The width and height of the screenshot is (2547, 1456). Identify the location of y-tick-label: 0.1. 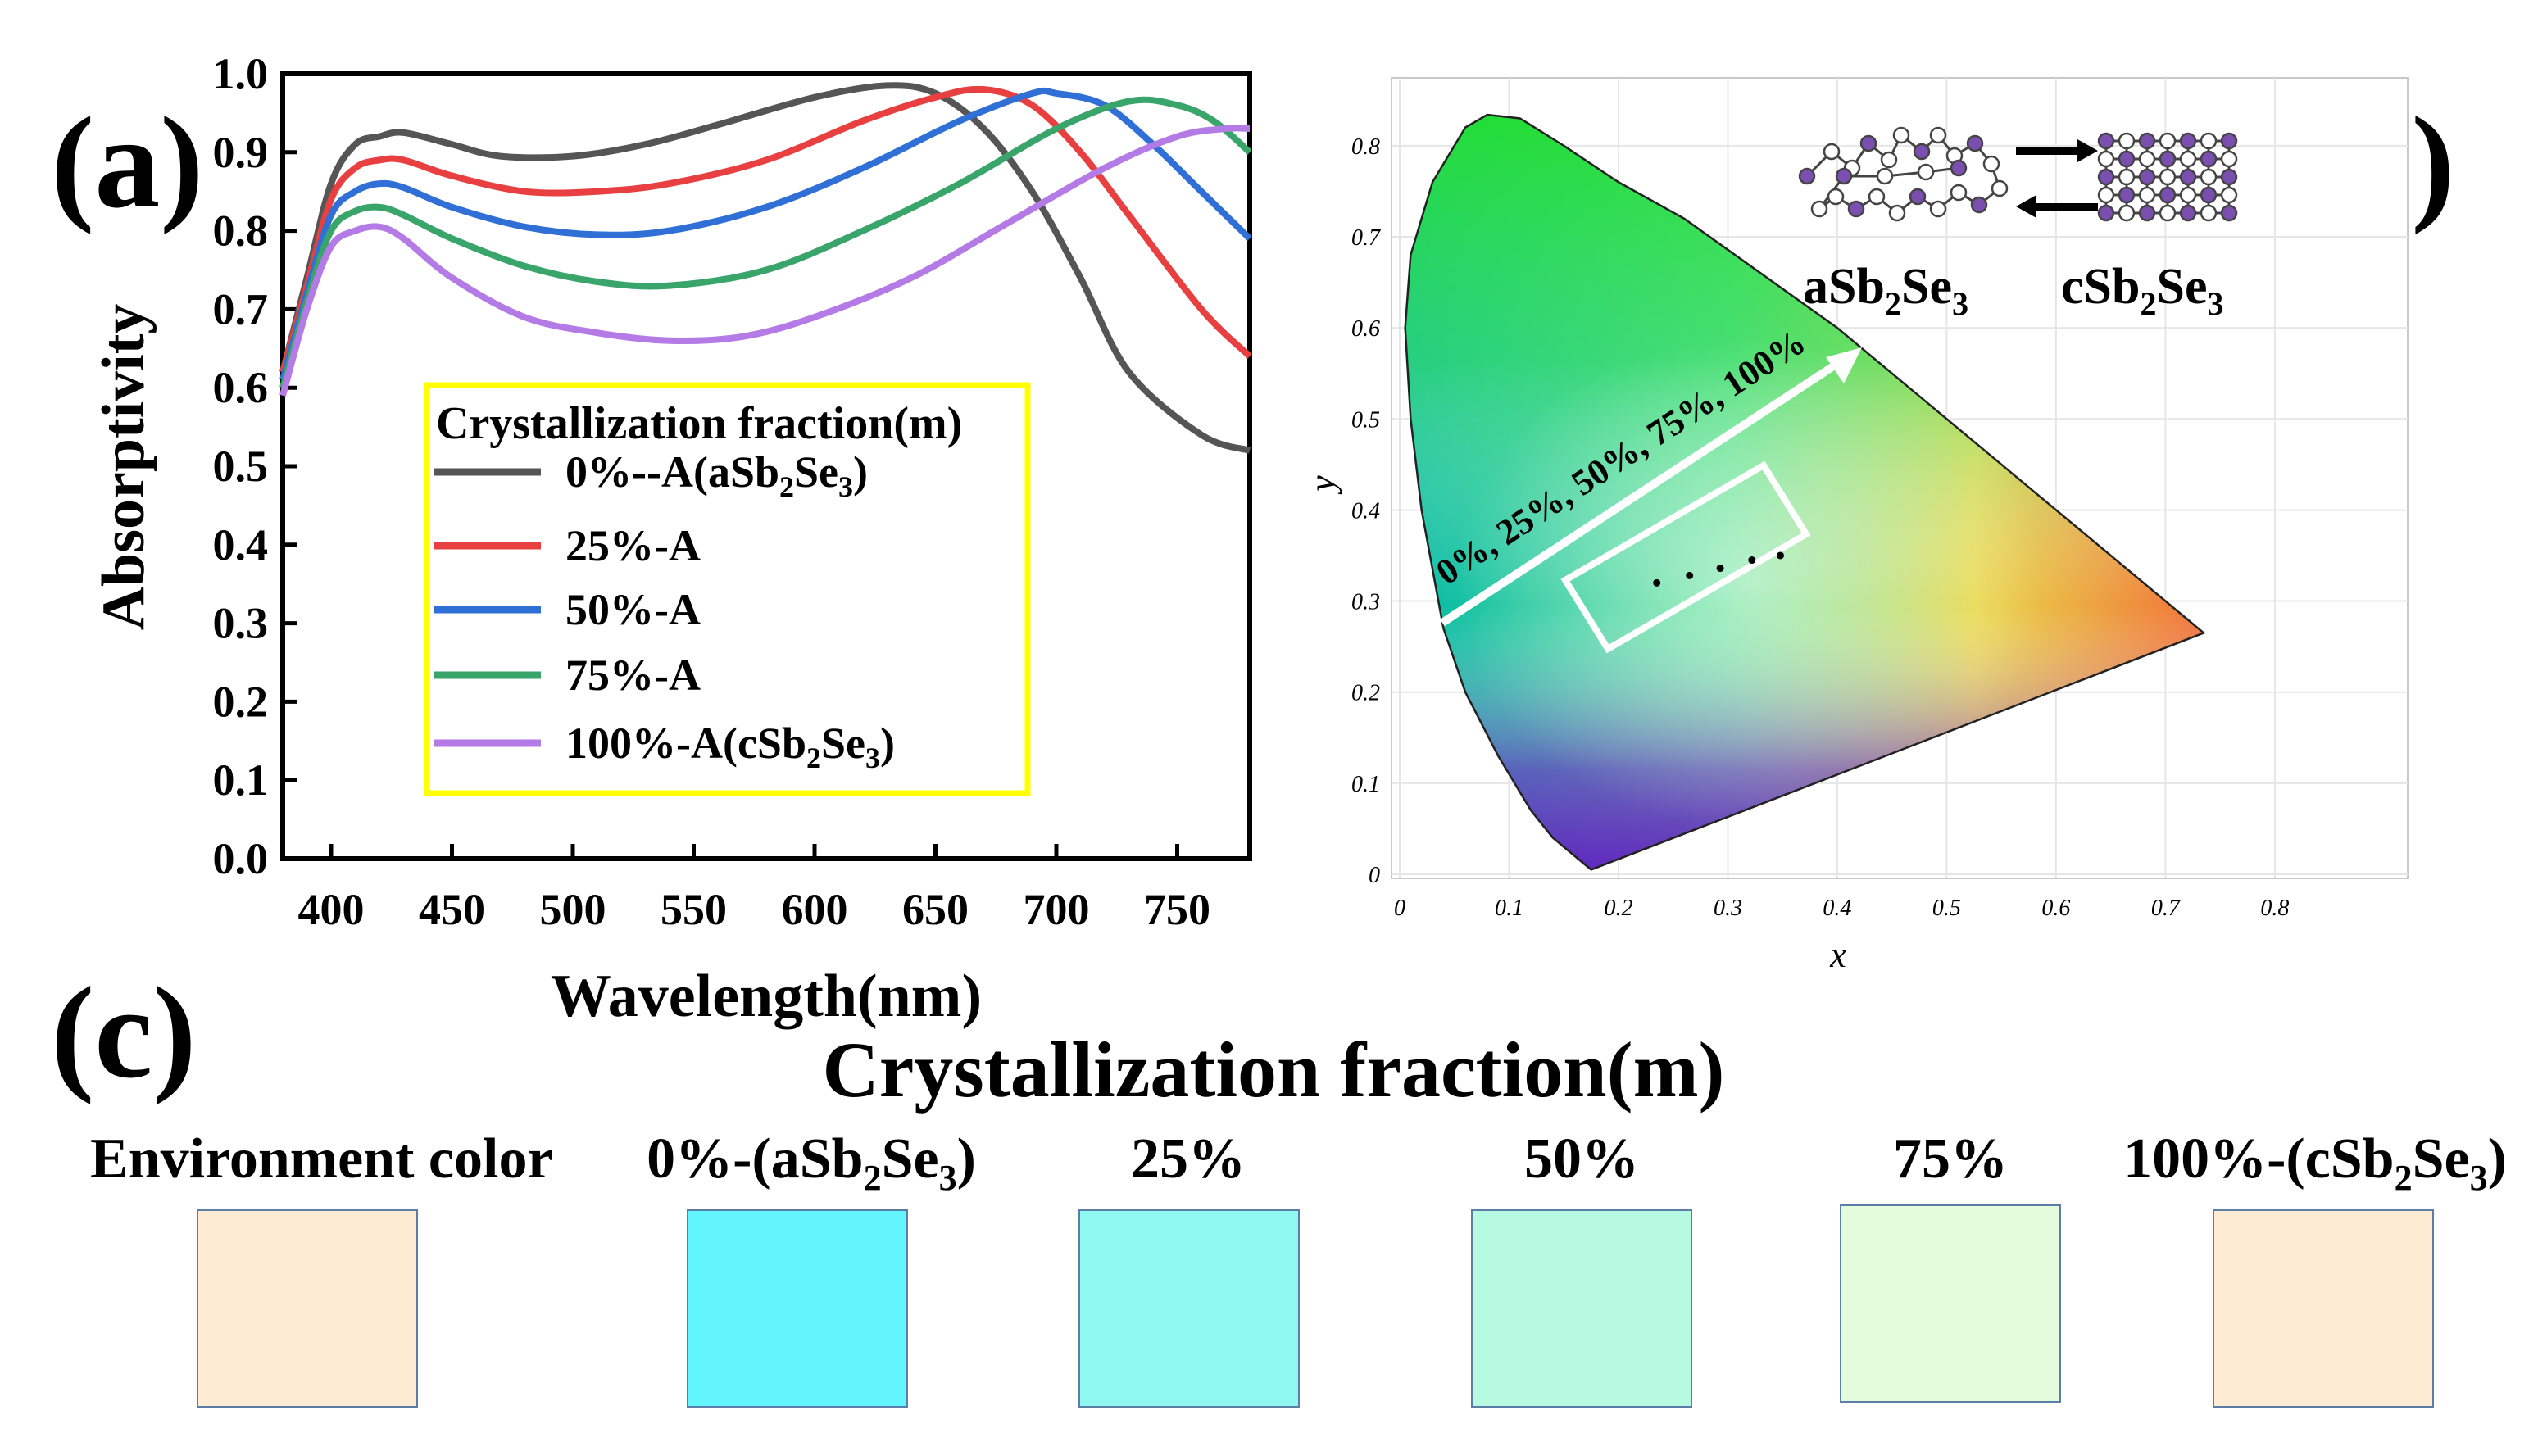
(241, 780).